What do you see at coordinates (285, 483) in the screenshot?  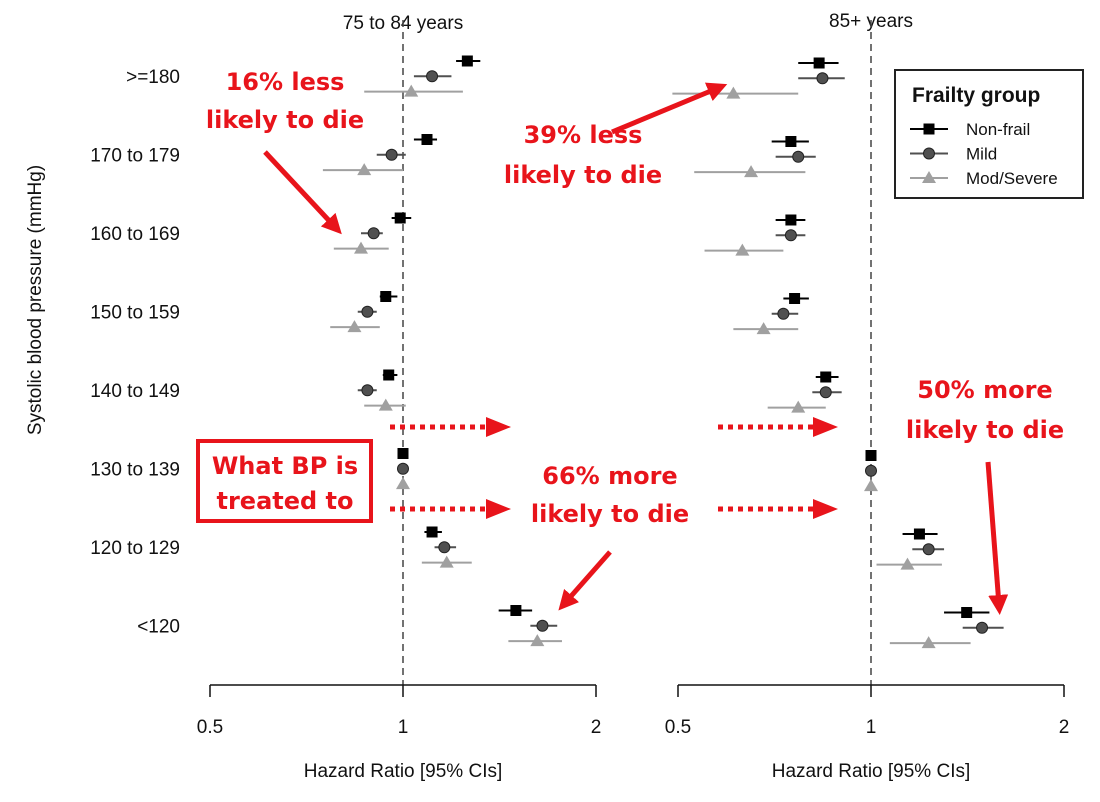 I see `annotation-box-text: What BP is treated to` at bounding box center [285, 483].